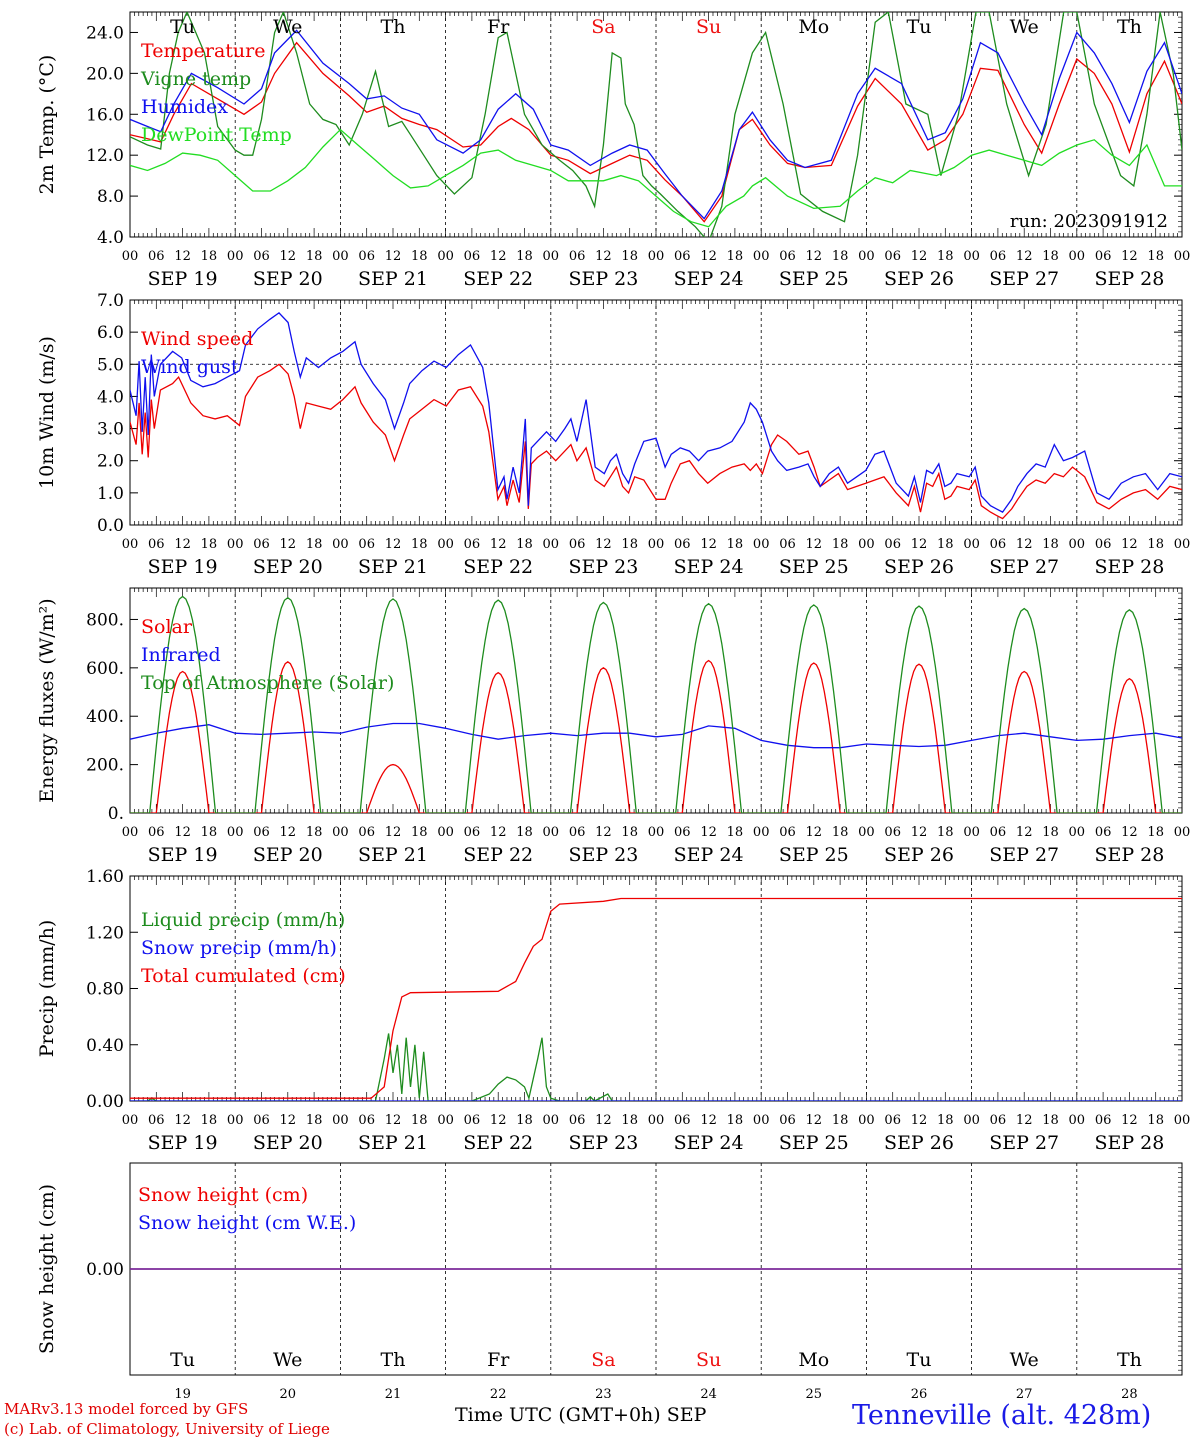 The image size is (1194, 1440). I want to click on day-number-label: 26, so click(919, 1394).